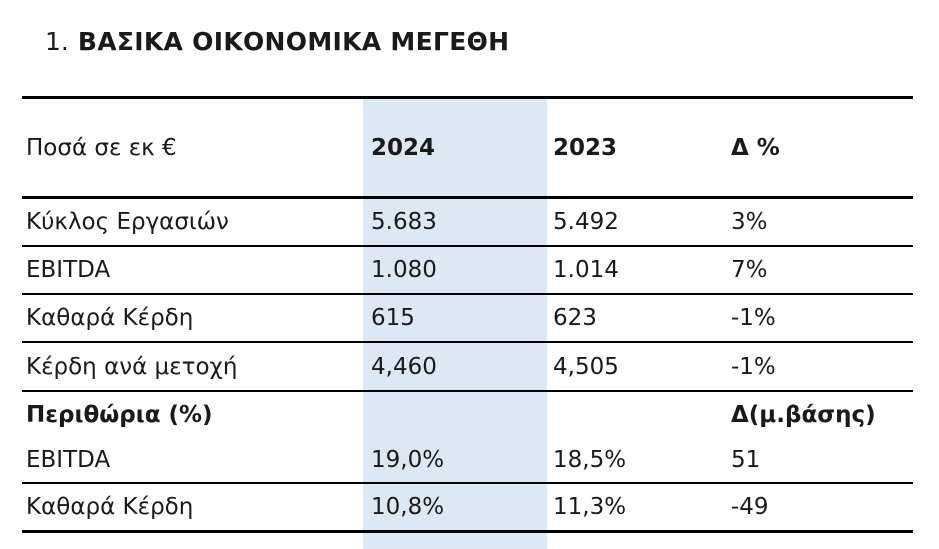  I want to click on title-number: 1., so click(57, 41).